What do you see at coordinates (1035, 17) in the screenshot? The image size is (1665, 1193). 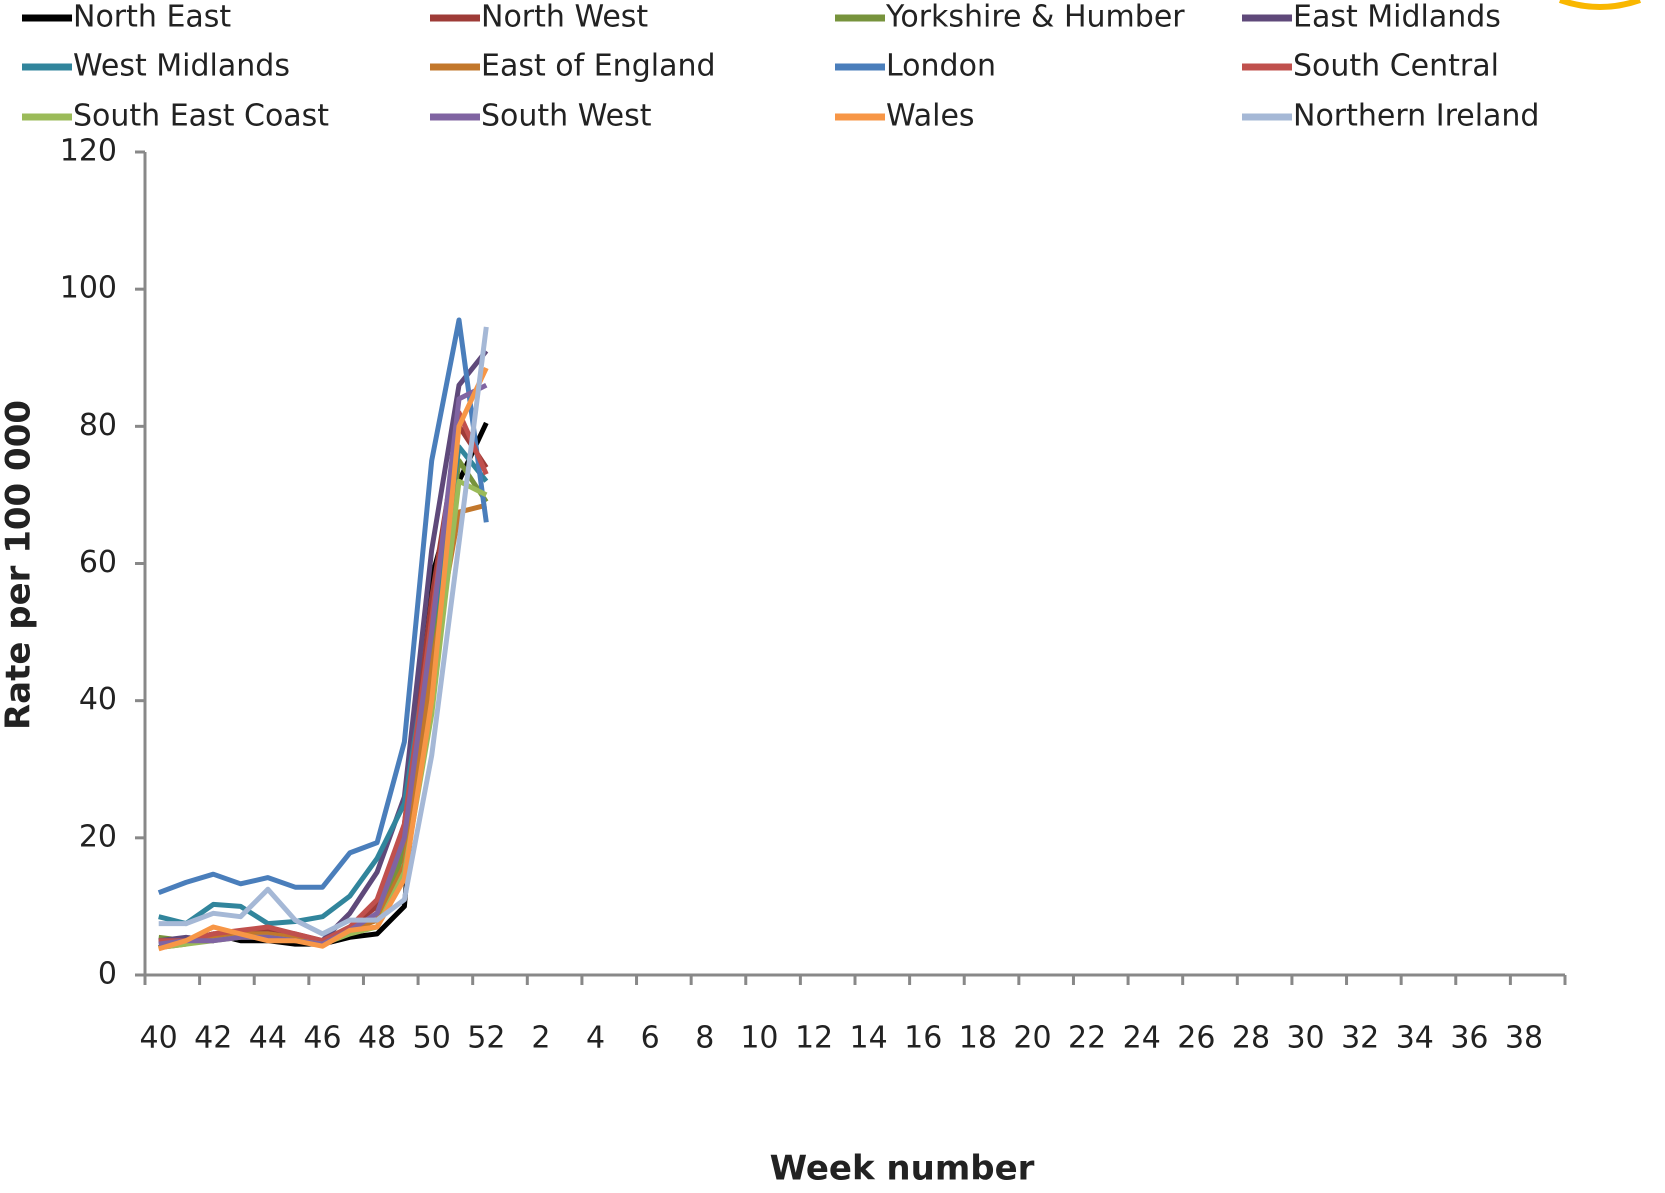 I see `legend-label: Yorkshire & Humber` at bounding box center [1035, 17].